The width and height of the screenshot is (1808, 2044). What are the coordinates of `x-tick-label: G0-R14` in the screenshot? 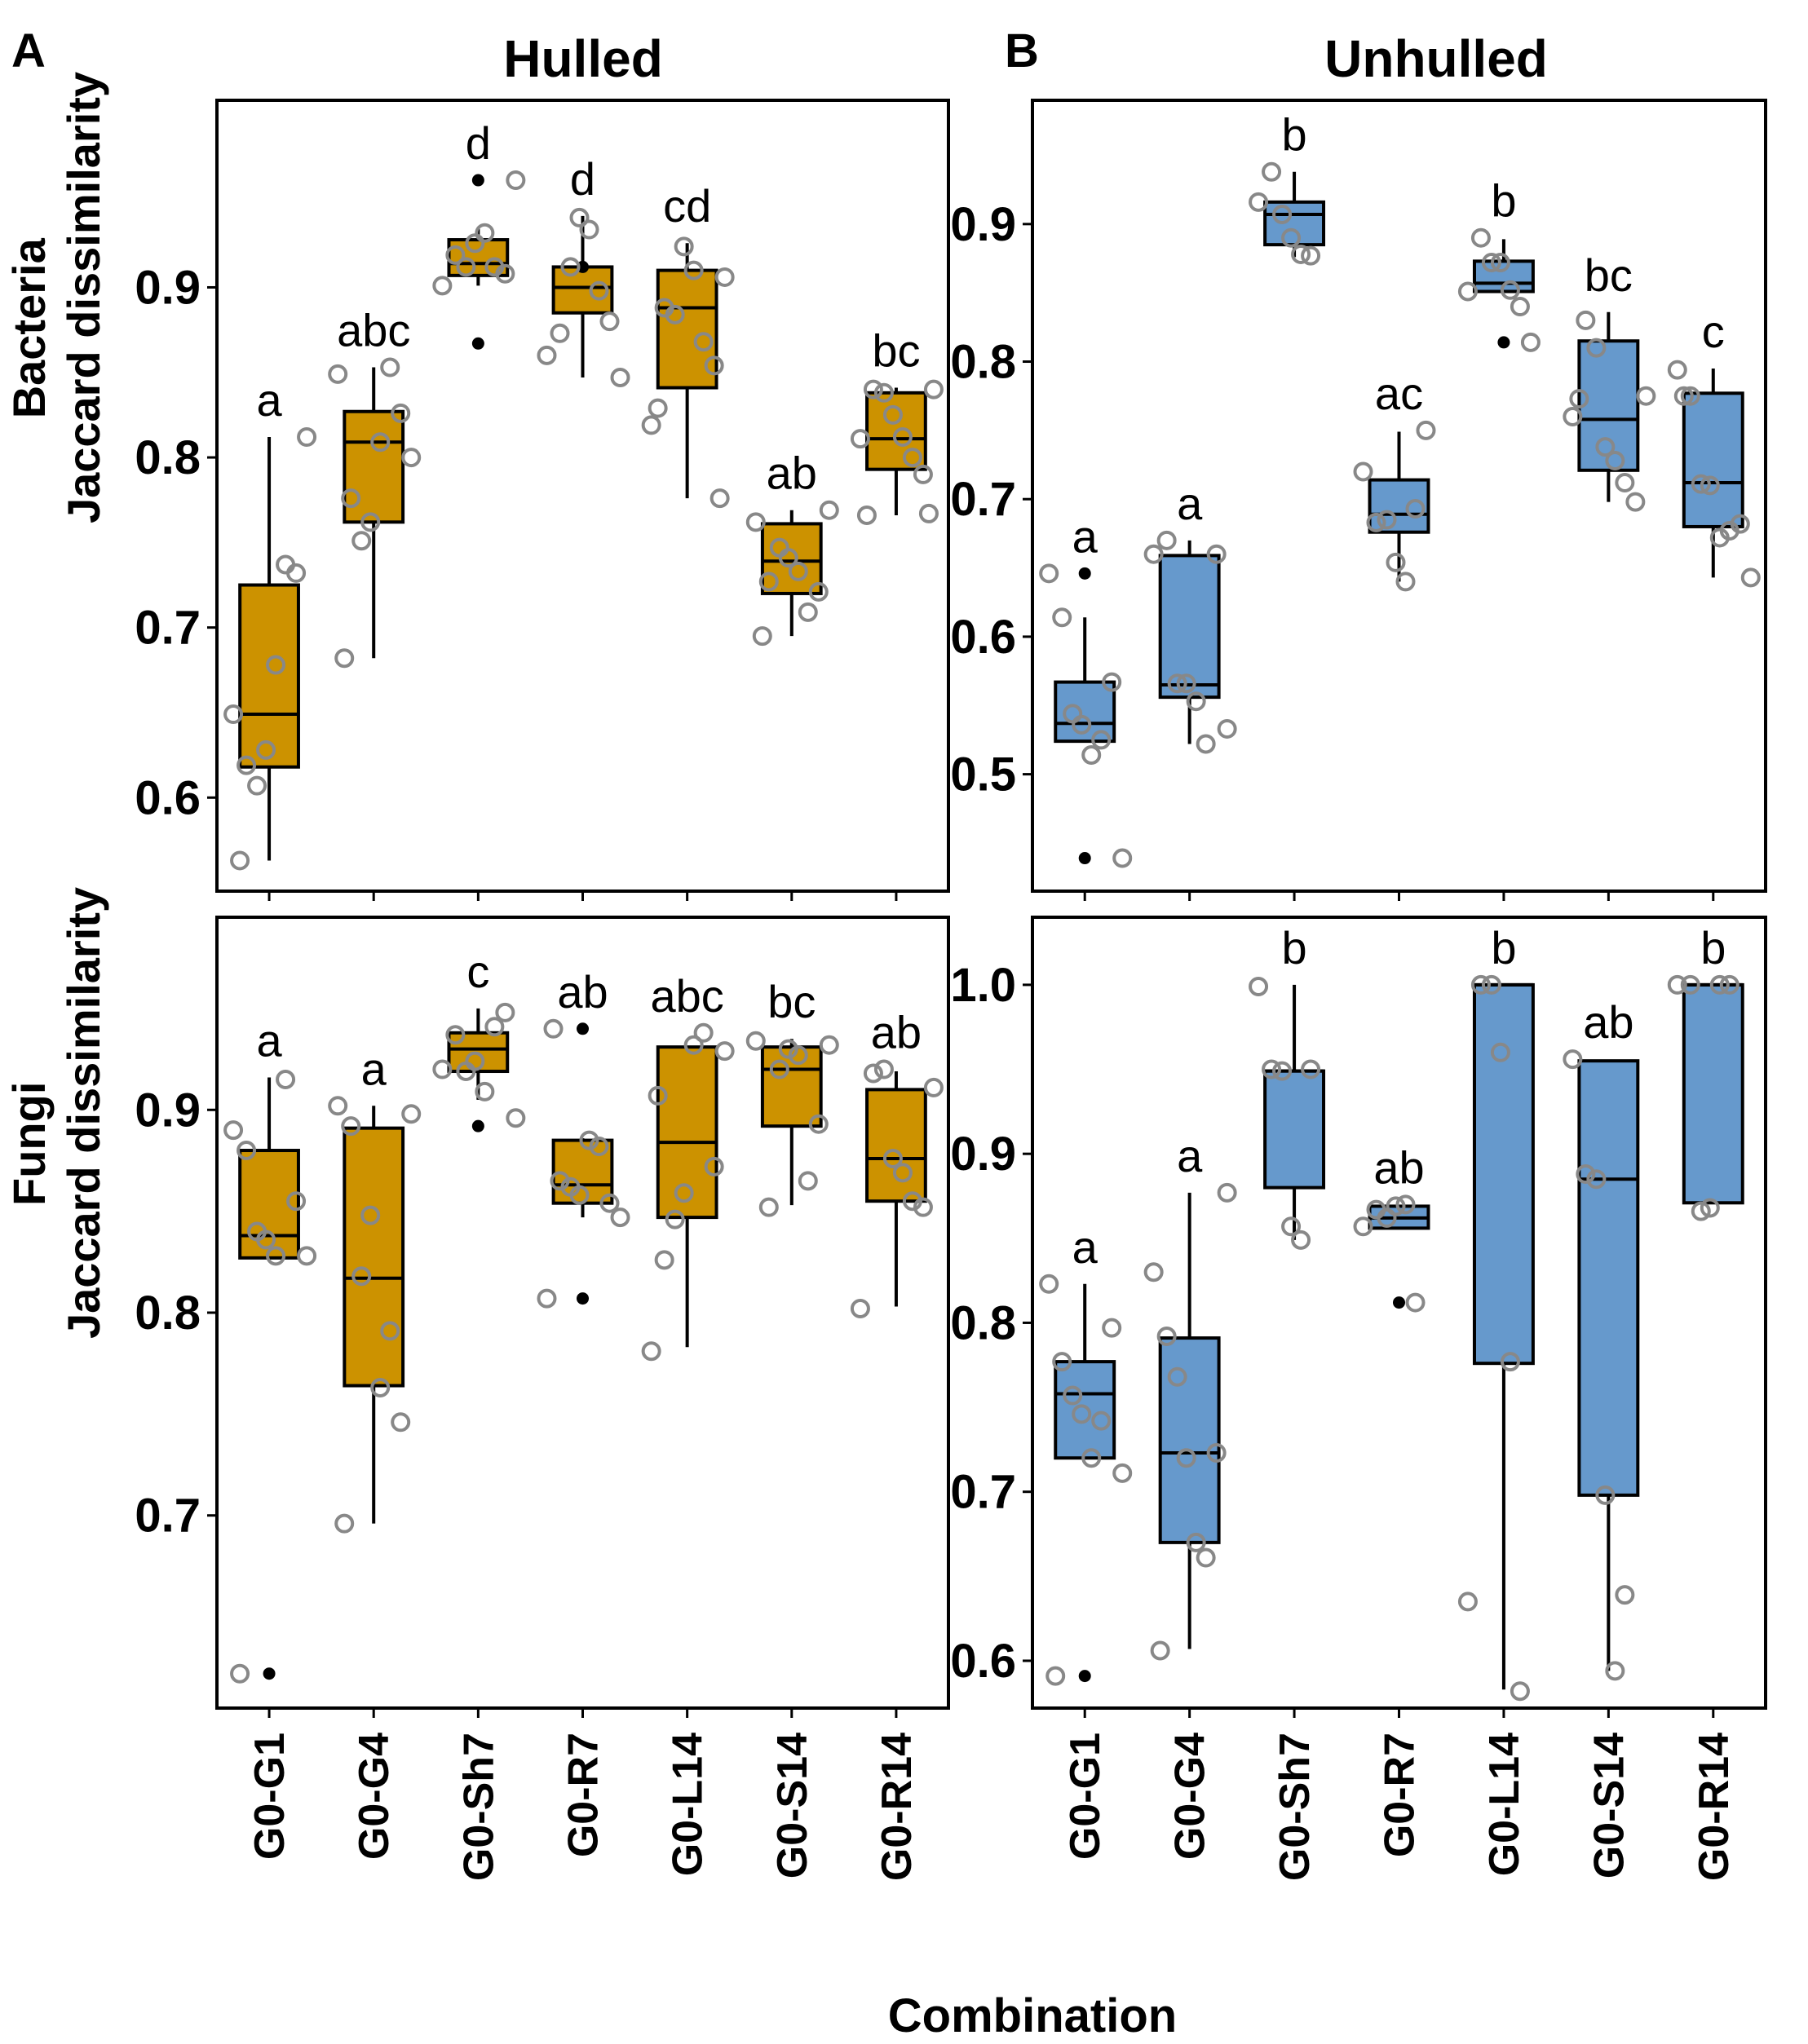 It's located at (1714, 1807).